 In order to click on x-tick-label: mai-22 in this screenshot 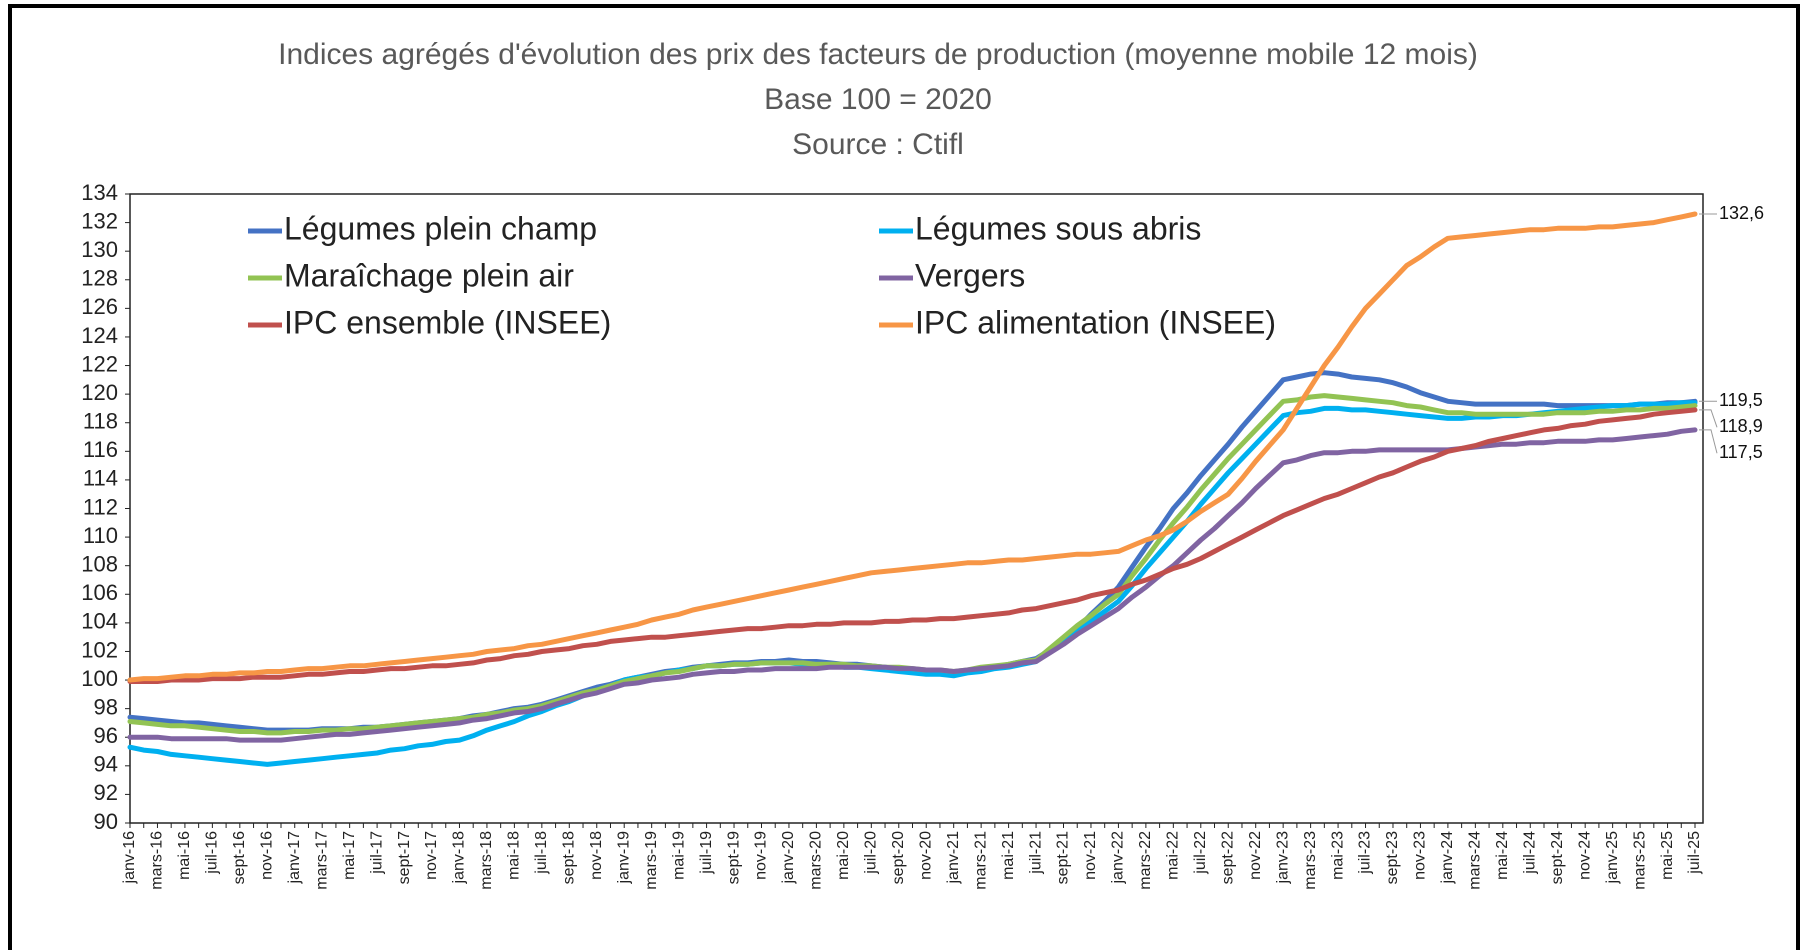, I will do `click(1173, 855)`.